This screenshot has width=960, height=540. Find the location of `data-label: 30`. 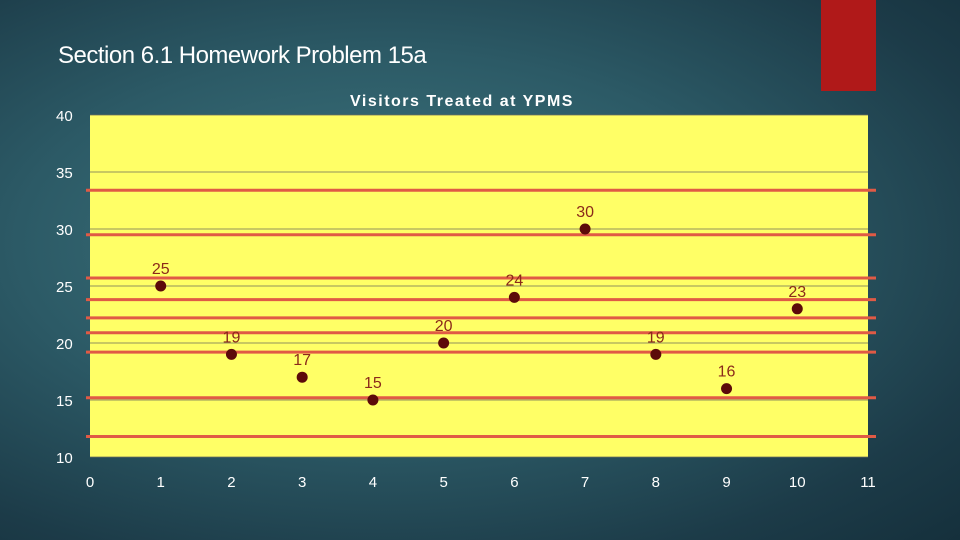

data-label: 30 is located at coordinates (585, 212).